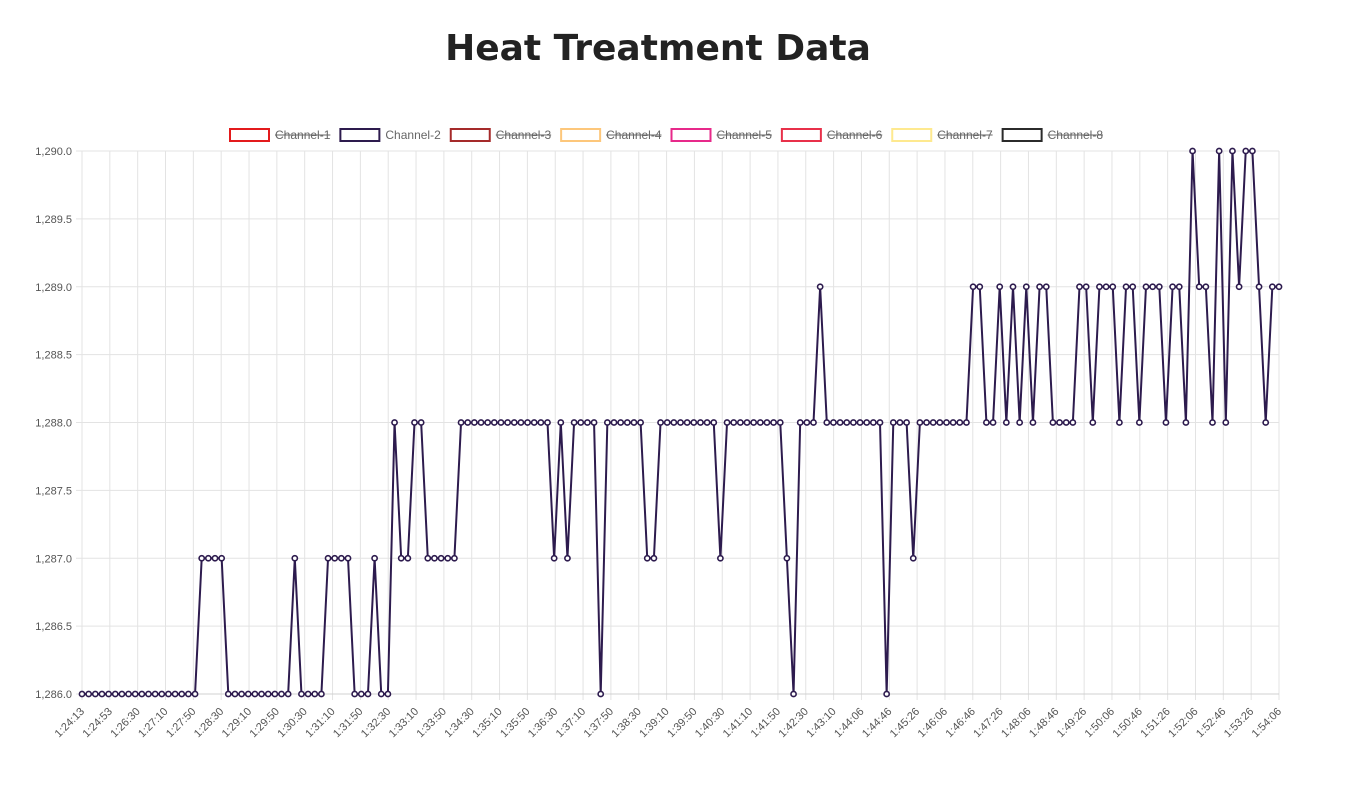 The height and width of the screenshot is (797, 1355). I want to click on legend-item-channel-8: Channel-8, so click(1052, 135).